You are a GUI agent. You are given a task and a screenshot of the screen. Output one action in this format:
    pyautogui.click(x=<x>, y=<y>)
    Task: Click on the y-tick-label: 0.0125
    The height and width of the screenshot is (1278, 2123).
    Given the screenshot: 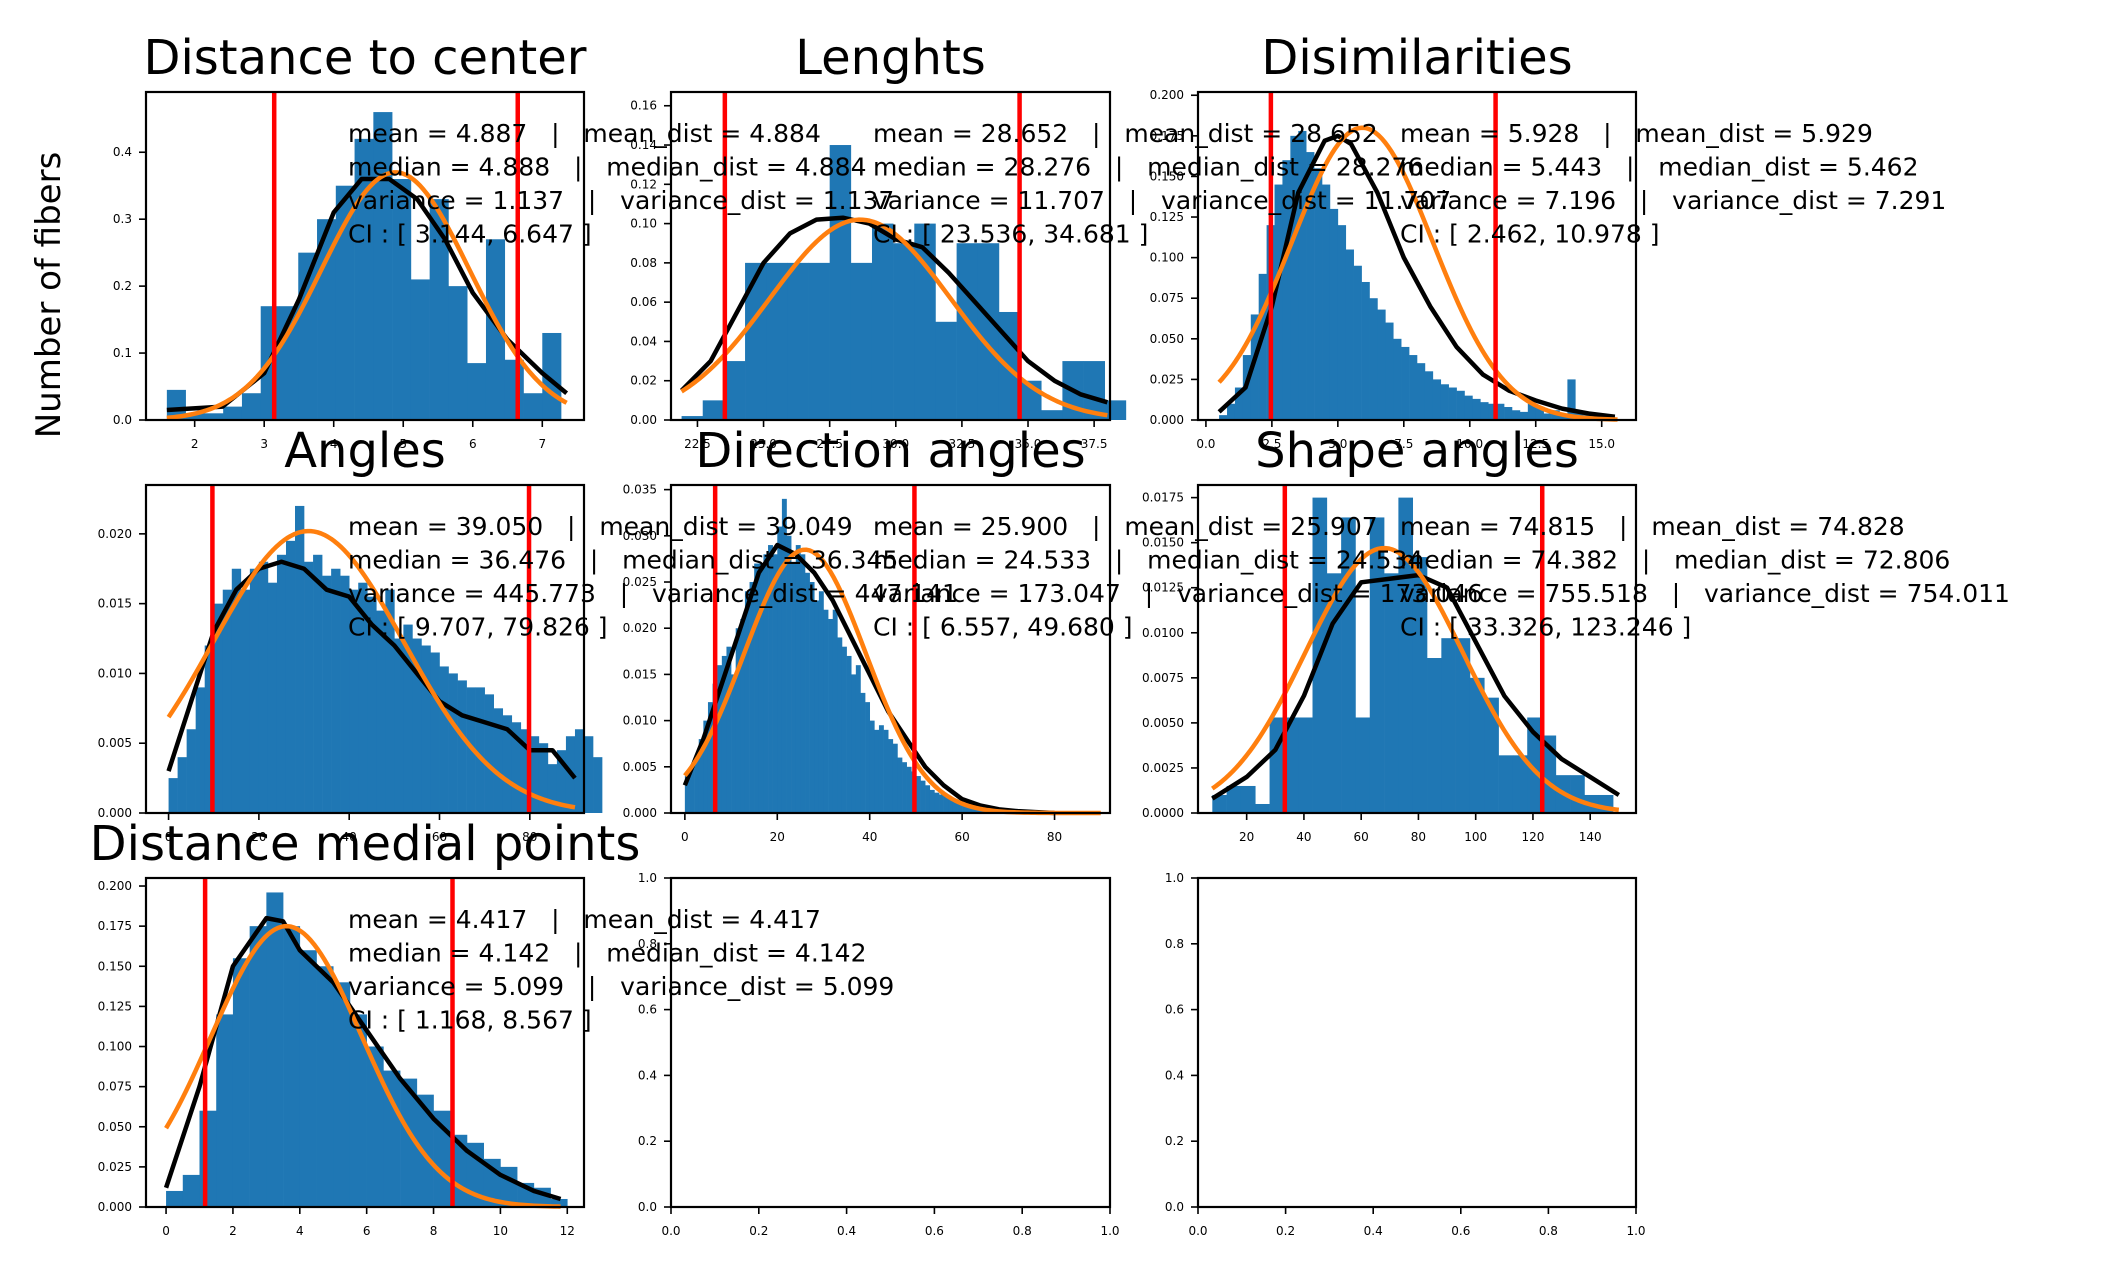 What is the action you would take?
    pyautogui.click(x=1163, y=588)
    